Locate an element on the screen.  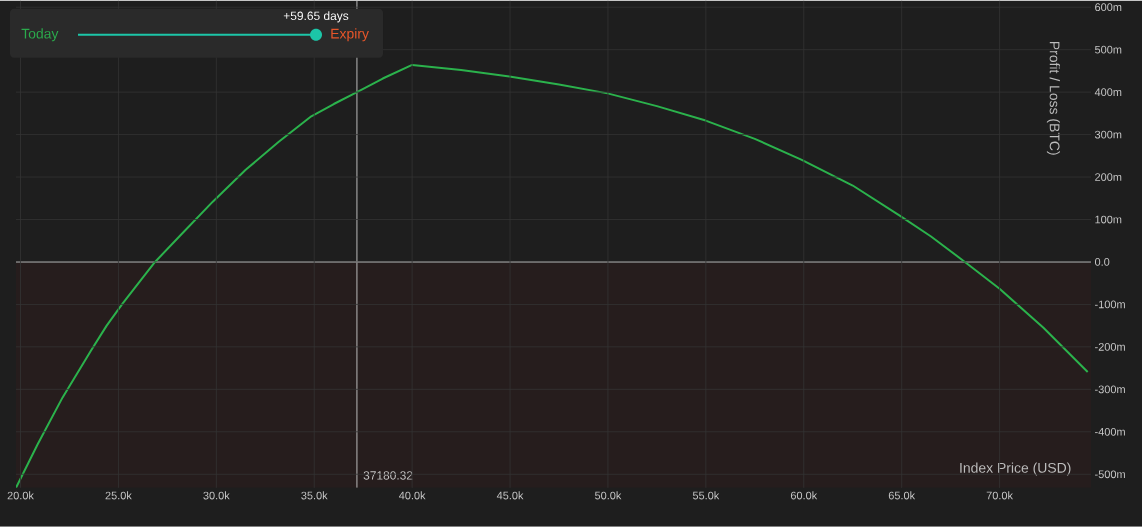
annotation: +59.65 days is located at coordinates (316, 17).